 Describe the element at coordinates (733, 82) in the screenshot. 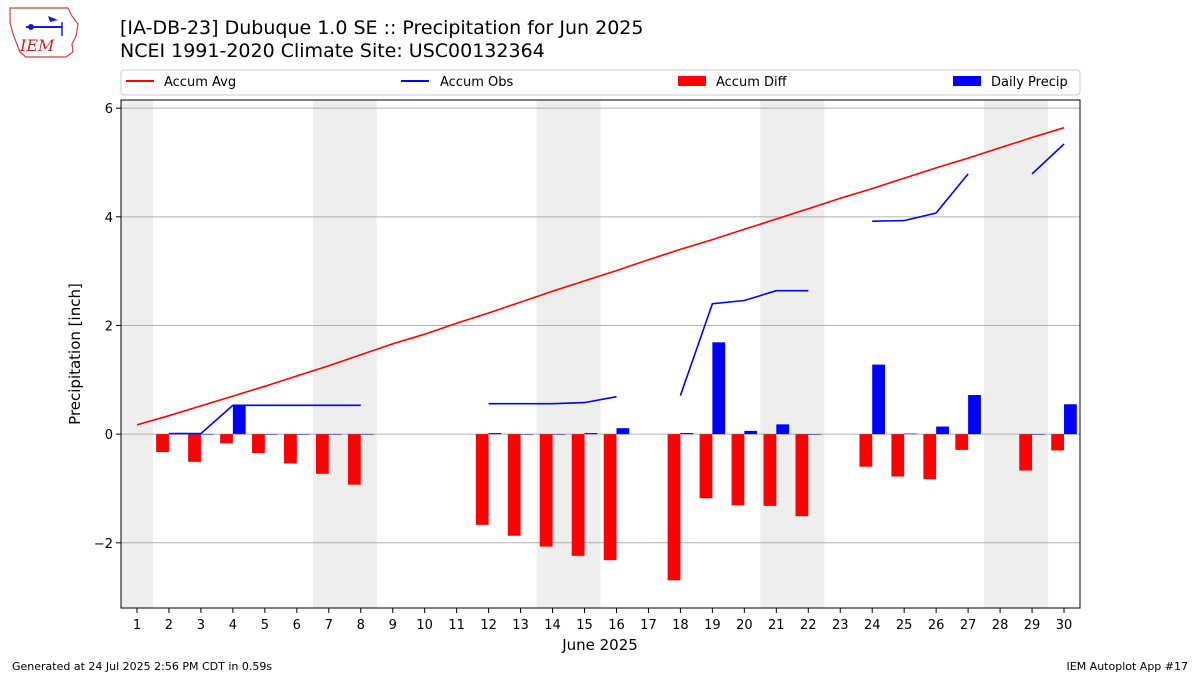

I see `legend-item-accum-diff: Accum Diff` at that location.